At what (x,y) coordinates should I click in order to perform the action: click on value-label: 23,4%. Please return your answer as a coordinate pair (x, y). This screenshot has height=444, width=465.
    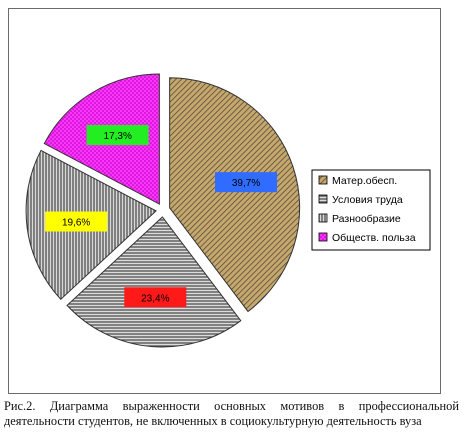
    Looking at the image, I should click on (155, 298).